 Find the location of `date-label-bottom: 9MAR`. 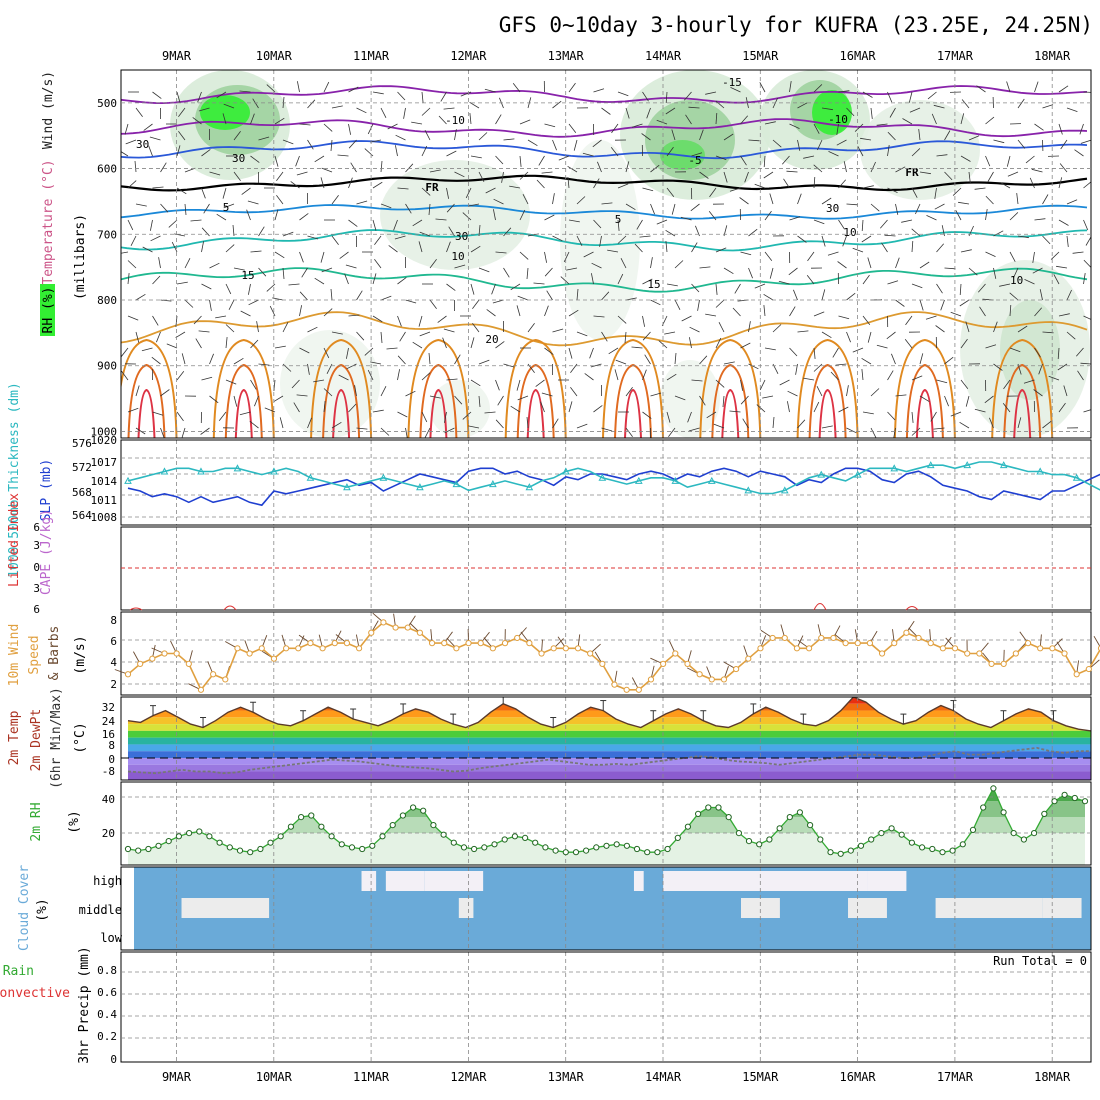

date-label-bottom: 9MAR is located at coordinates (177, 1077).